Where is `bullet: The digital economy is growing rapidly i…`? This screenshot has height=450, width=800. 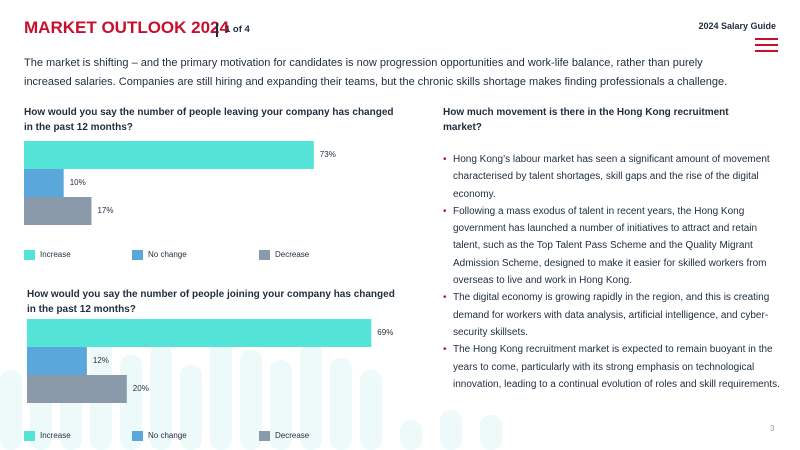 bullet: The digital economy is growing rapidly i… is located at coordinates (613, 315).